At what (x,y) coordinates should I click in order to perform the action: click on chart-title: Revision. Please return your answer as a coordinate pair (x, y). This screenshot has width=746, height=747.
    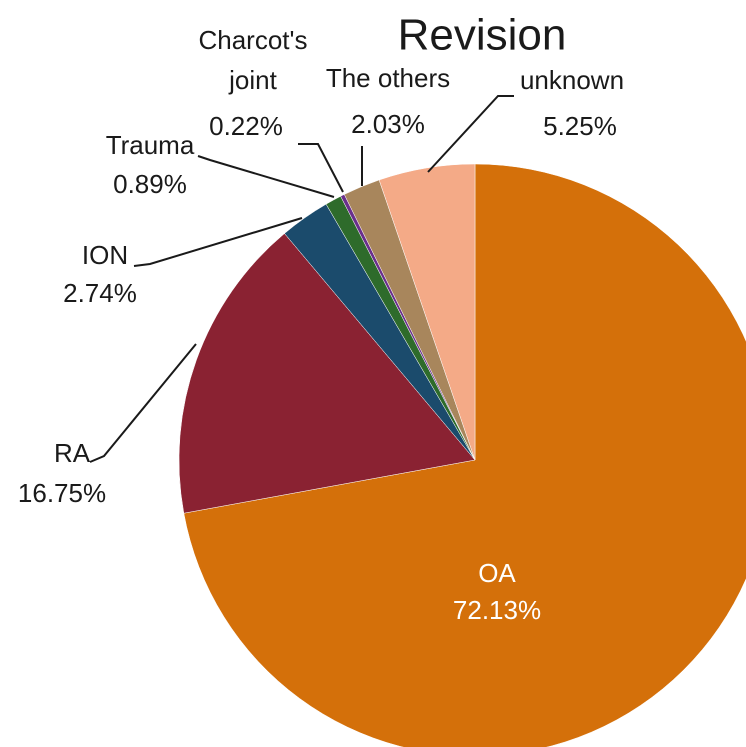
    Looking at the image, I should click on (482, 35).